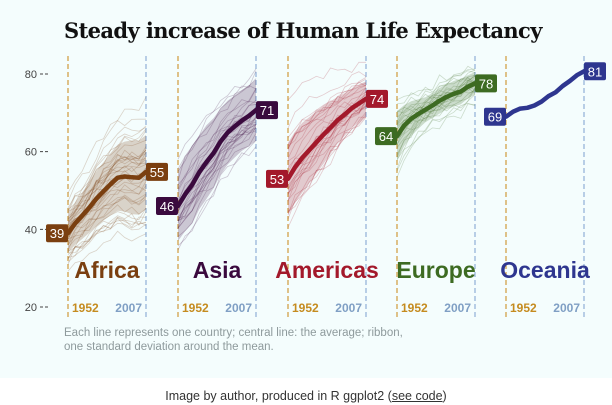  I want to click on europe-mean-line, so click(436, 110).